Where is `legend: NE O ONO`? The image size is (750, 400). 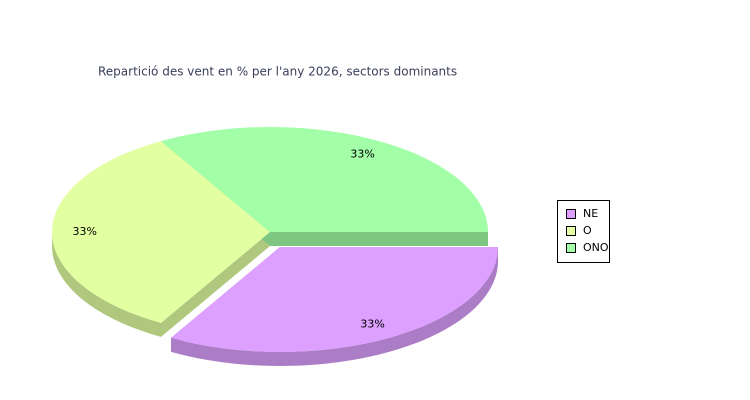
legend: NE O ONO is located at coordinates (583, 231).